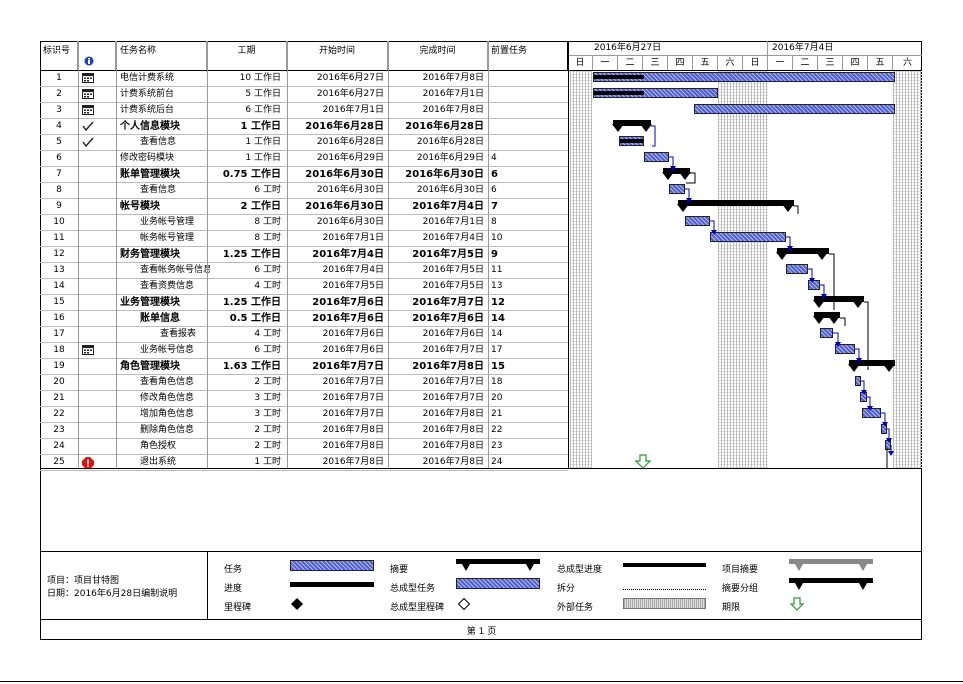 Image resolution: width=963 pixels, height=684 pixels. Describe the element at coordinates (453, 238) in the screenshot. I see `task-finish: 2016年7月4日` at that location.